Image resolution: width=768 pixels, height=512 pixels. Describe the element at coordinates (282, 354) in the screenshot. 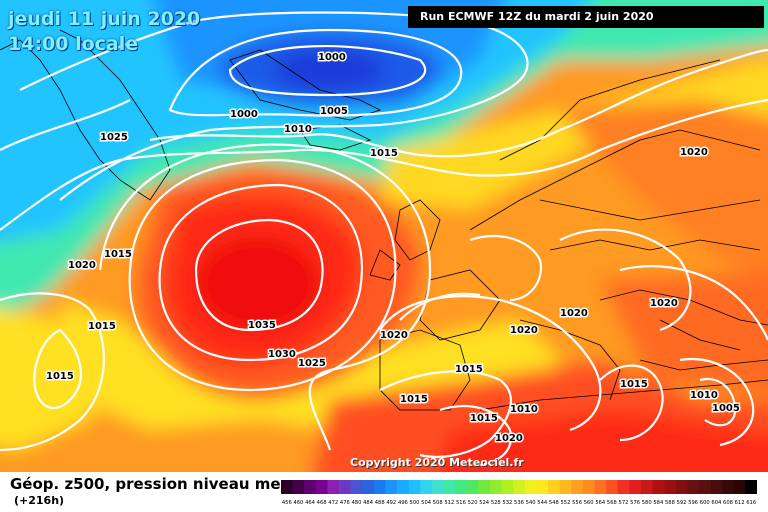

I see `isobar-label: 1030` at that location.